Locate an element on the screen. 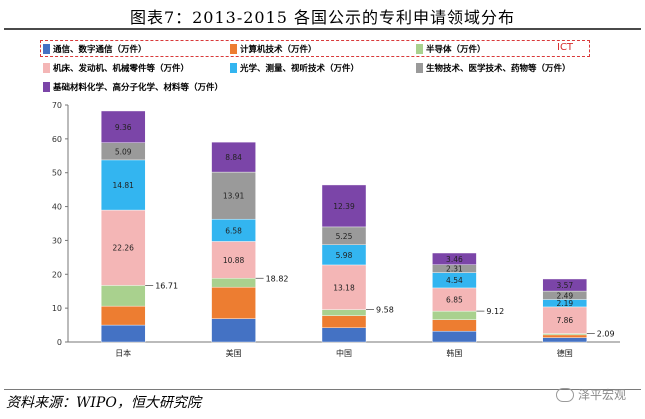 This screenshot has height=419, width=645. legend-label: 光学、测量、视听技术（万件） is located at coordinates (300, 69).